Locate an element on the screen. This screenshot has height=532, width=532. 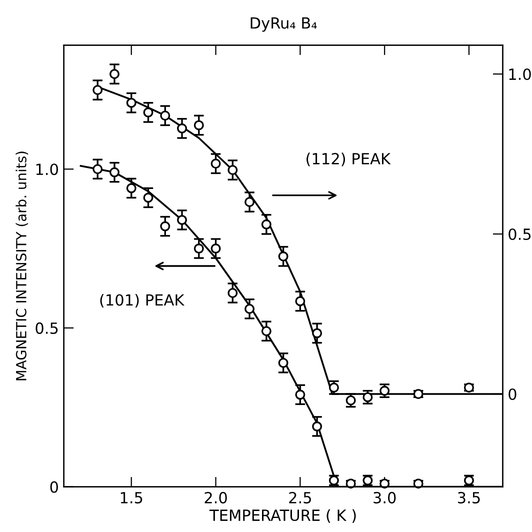
chart-title: DyRu₄ B₄ is located at coordinates (283, 24).